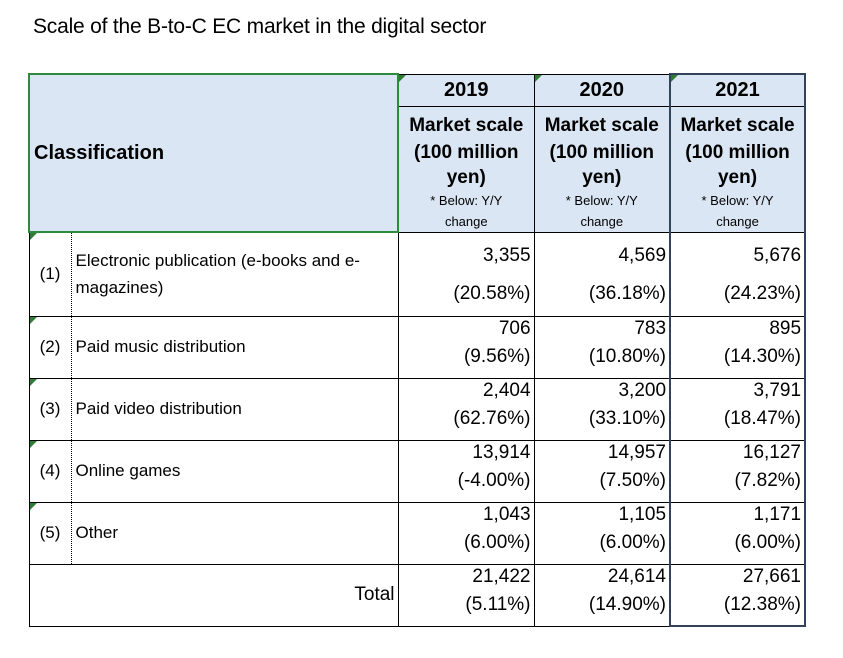 The height and width of the screenshot is (658, 843). Describe the element at coordinates (235, 347) in the screenshot. I see `row-label: Paid music distribution` at that location.